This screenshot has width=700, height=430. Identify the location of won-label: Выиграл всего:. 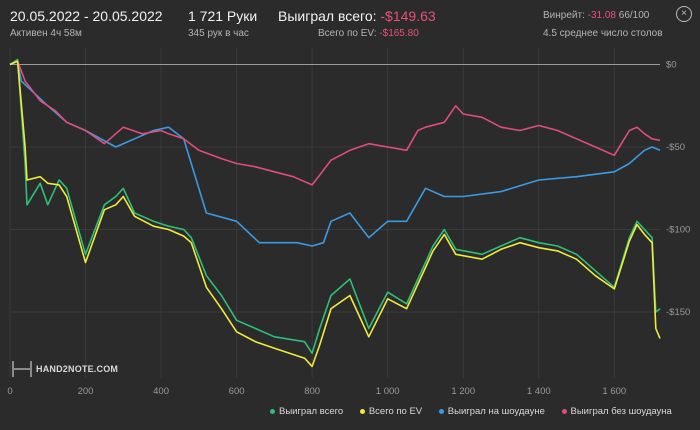
(327, 16).